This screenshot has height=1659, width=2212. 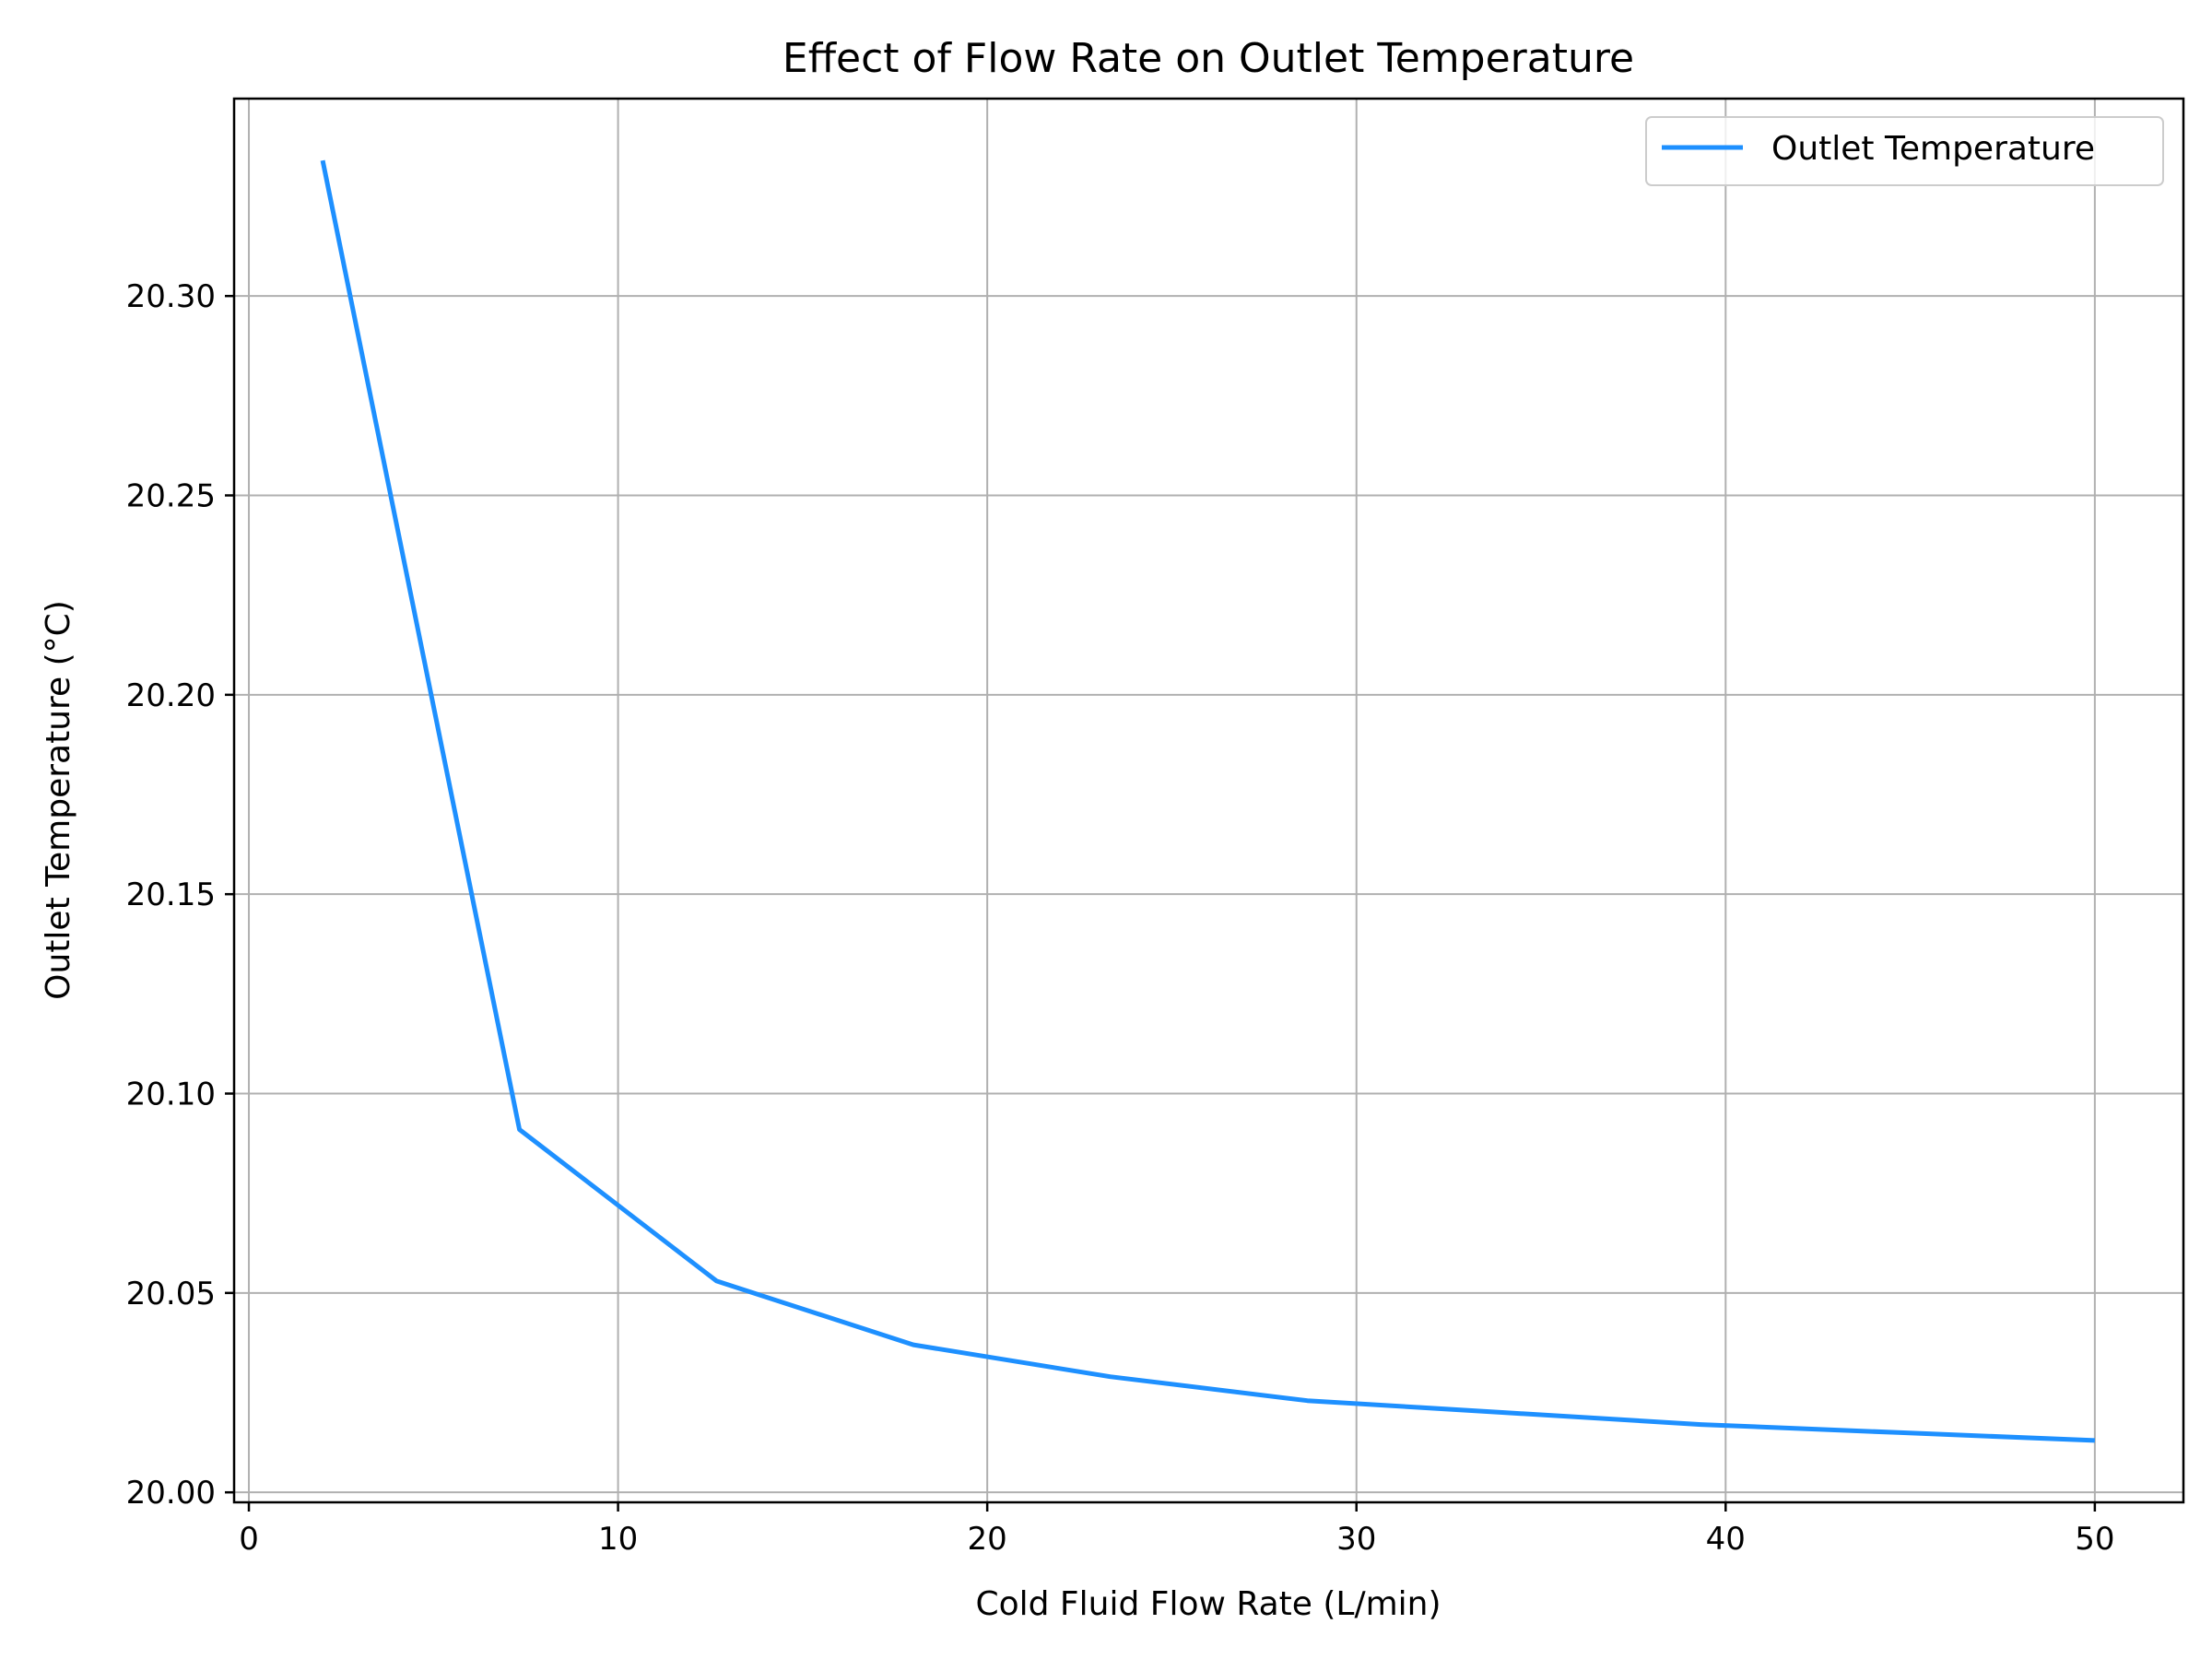 I want to click on y-tick-label: 20.05, so click(x=171, y=1294).